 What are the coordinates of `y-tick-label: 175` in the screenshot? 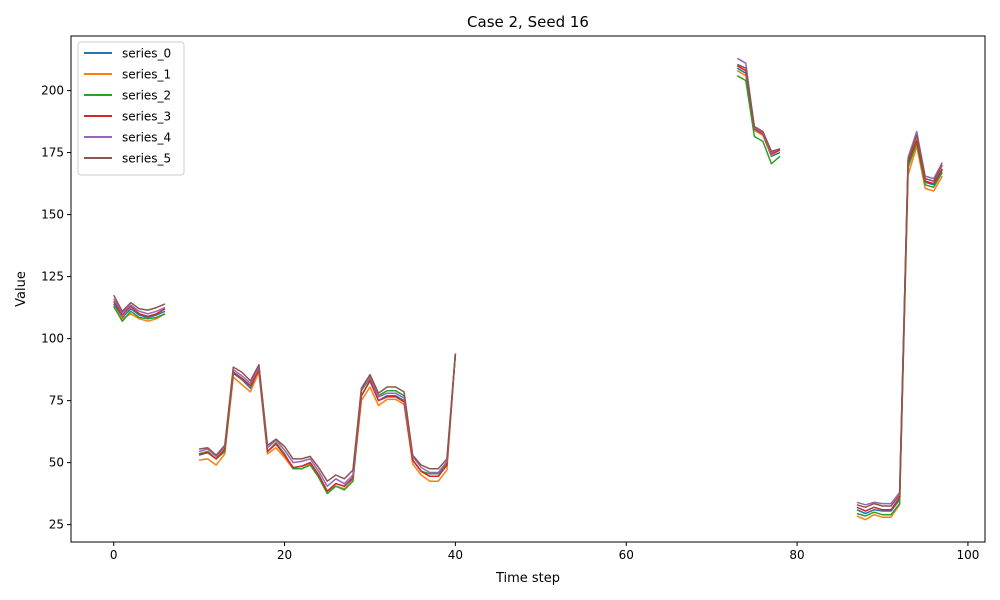 It's located at (52, 153).